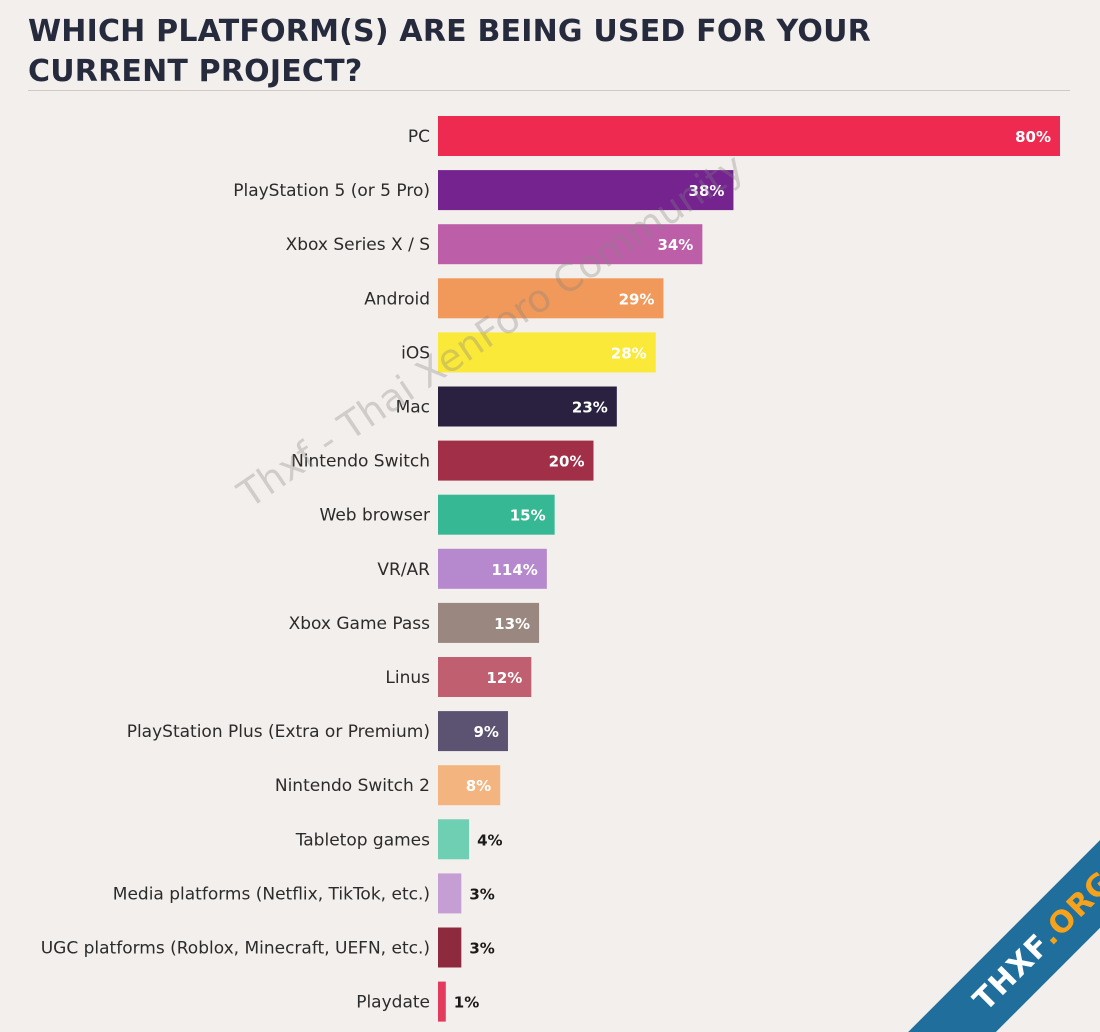 The height and width of the screenshot is (1032, 1100). I want to click on category-label-10: Linus, so click(407, 678).